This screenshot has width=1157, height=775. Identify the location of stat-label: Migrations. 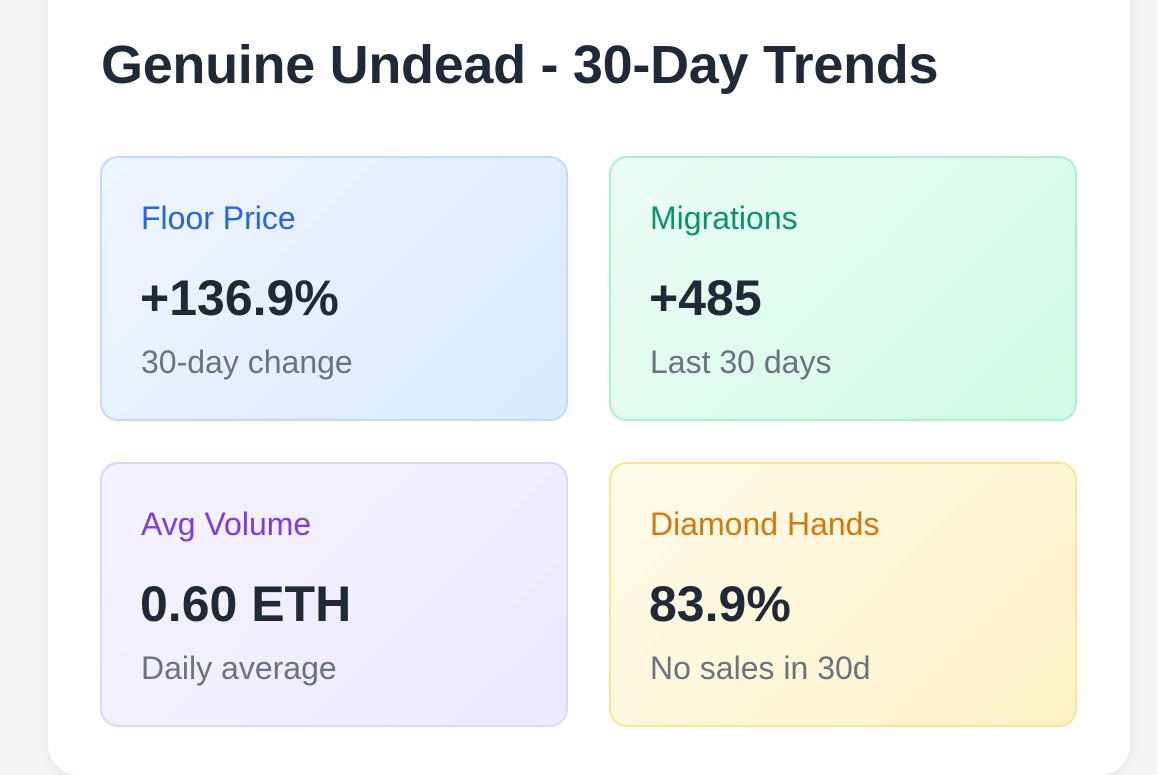
(724, 218).